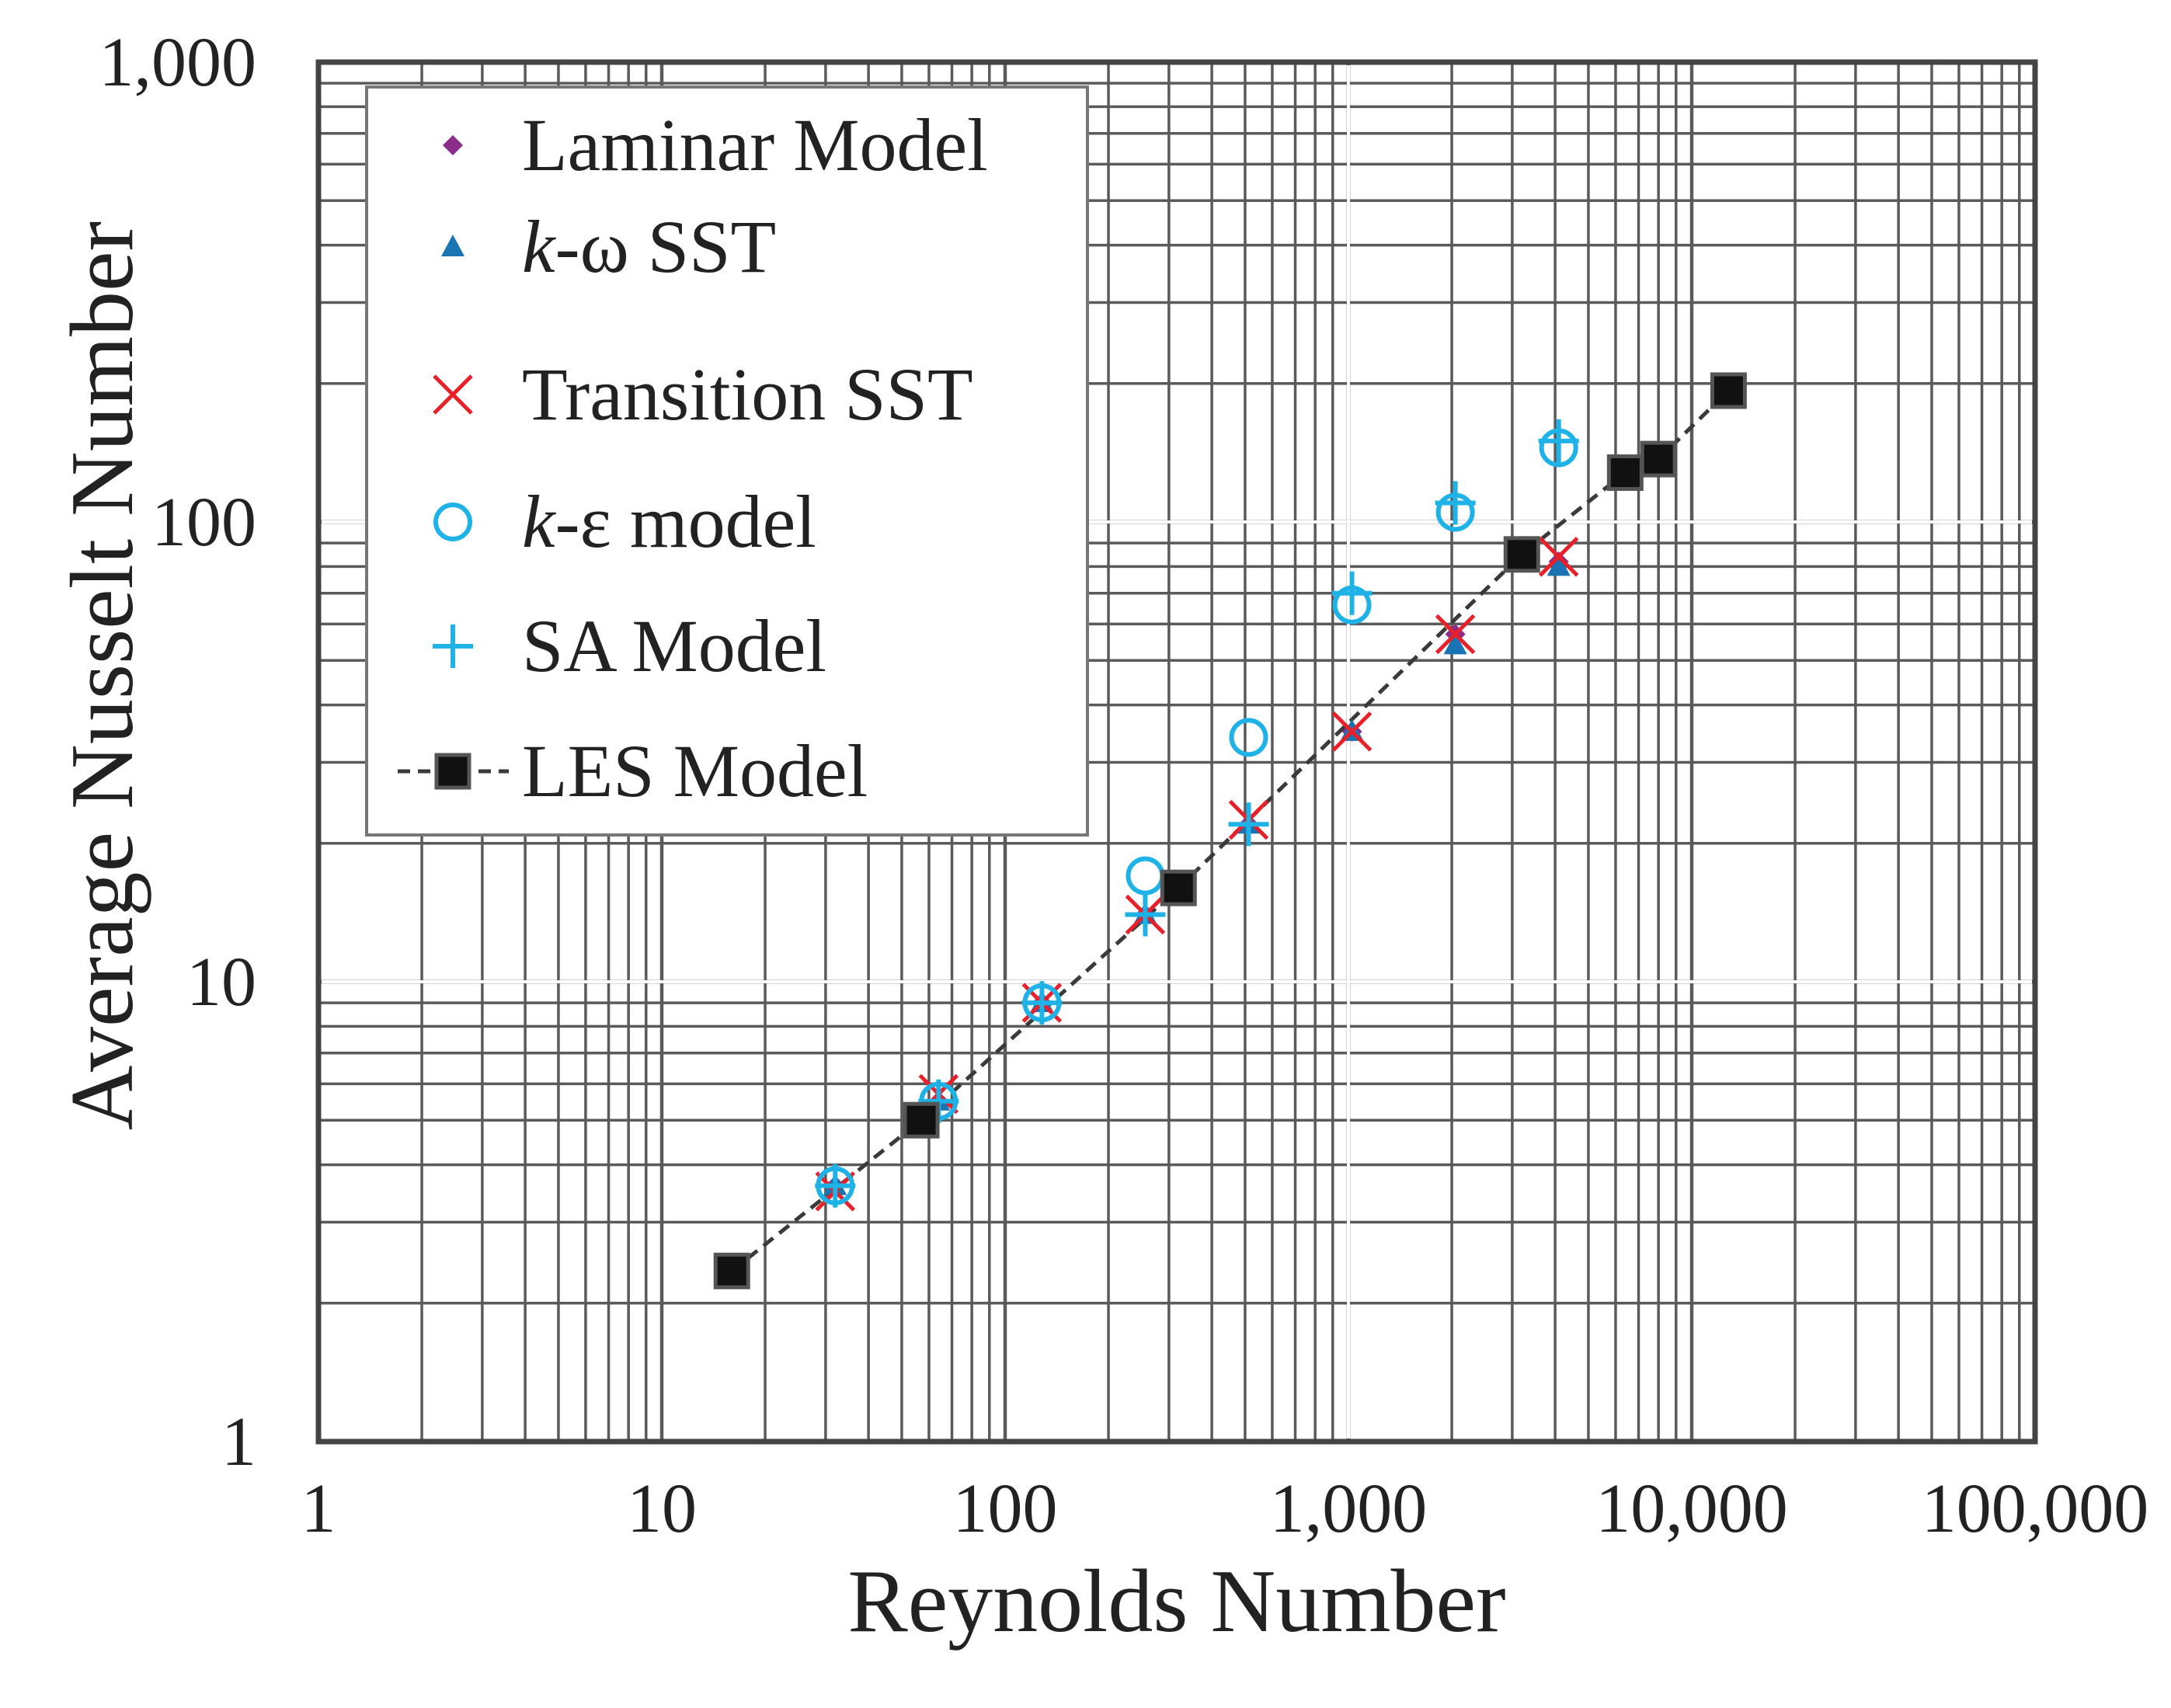 The width and height of the screenshot is (2171, 1708). Describe the element at coordinates (727, 461) in the screenshot. I see `legend-box` at that location.